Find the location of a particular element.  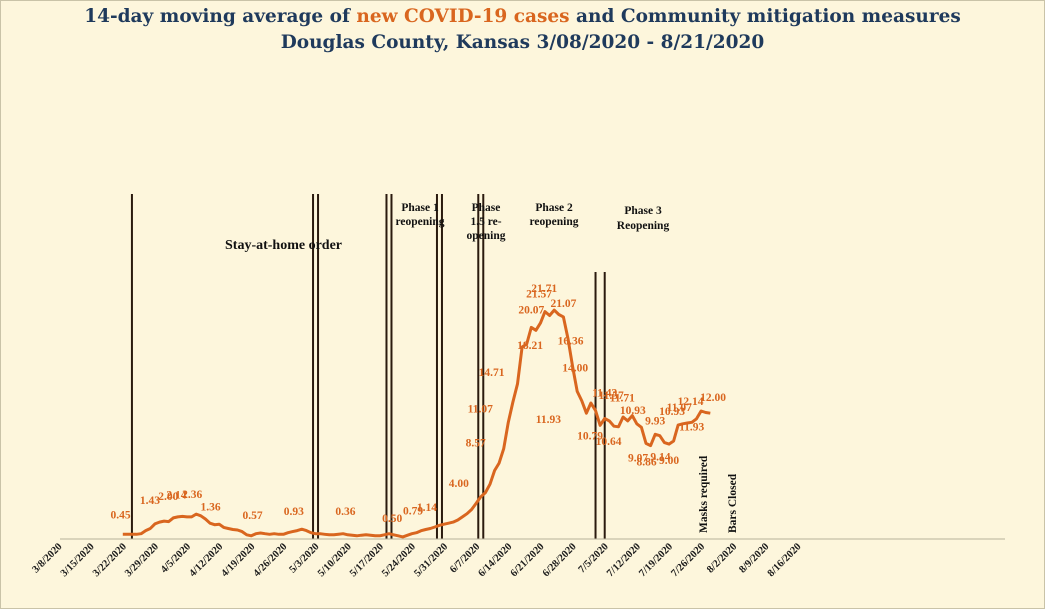

data-label: 2.14 is located at coordinates (176, 495).